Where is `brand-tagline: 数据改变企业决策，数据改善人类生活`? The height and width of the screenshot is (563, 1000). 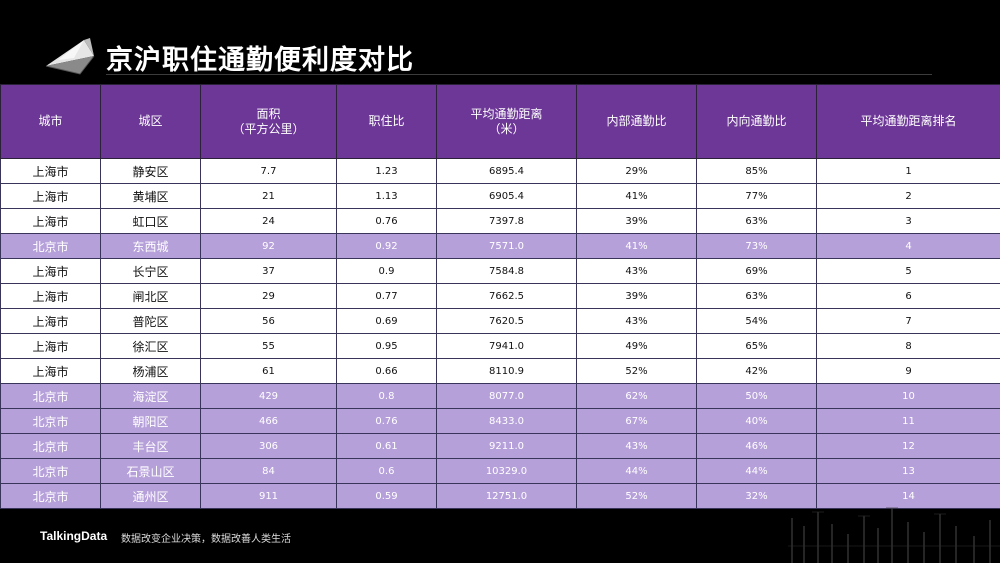
brand-tagline: 数据改变企业决策，数据改善人类生活 is located at coordinates (206, 539).